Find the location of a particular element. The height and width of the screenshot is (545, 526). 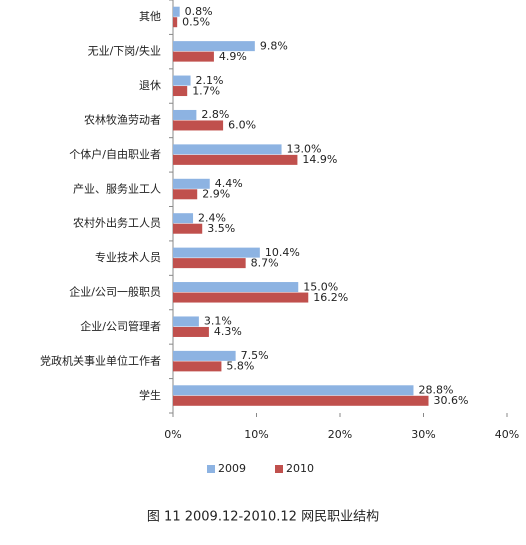

chart-title: 图 11 2009.12-2010.12 网民职业结构 is located at coordinates (263, 517).